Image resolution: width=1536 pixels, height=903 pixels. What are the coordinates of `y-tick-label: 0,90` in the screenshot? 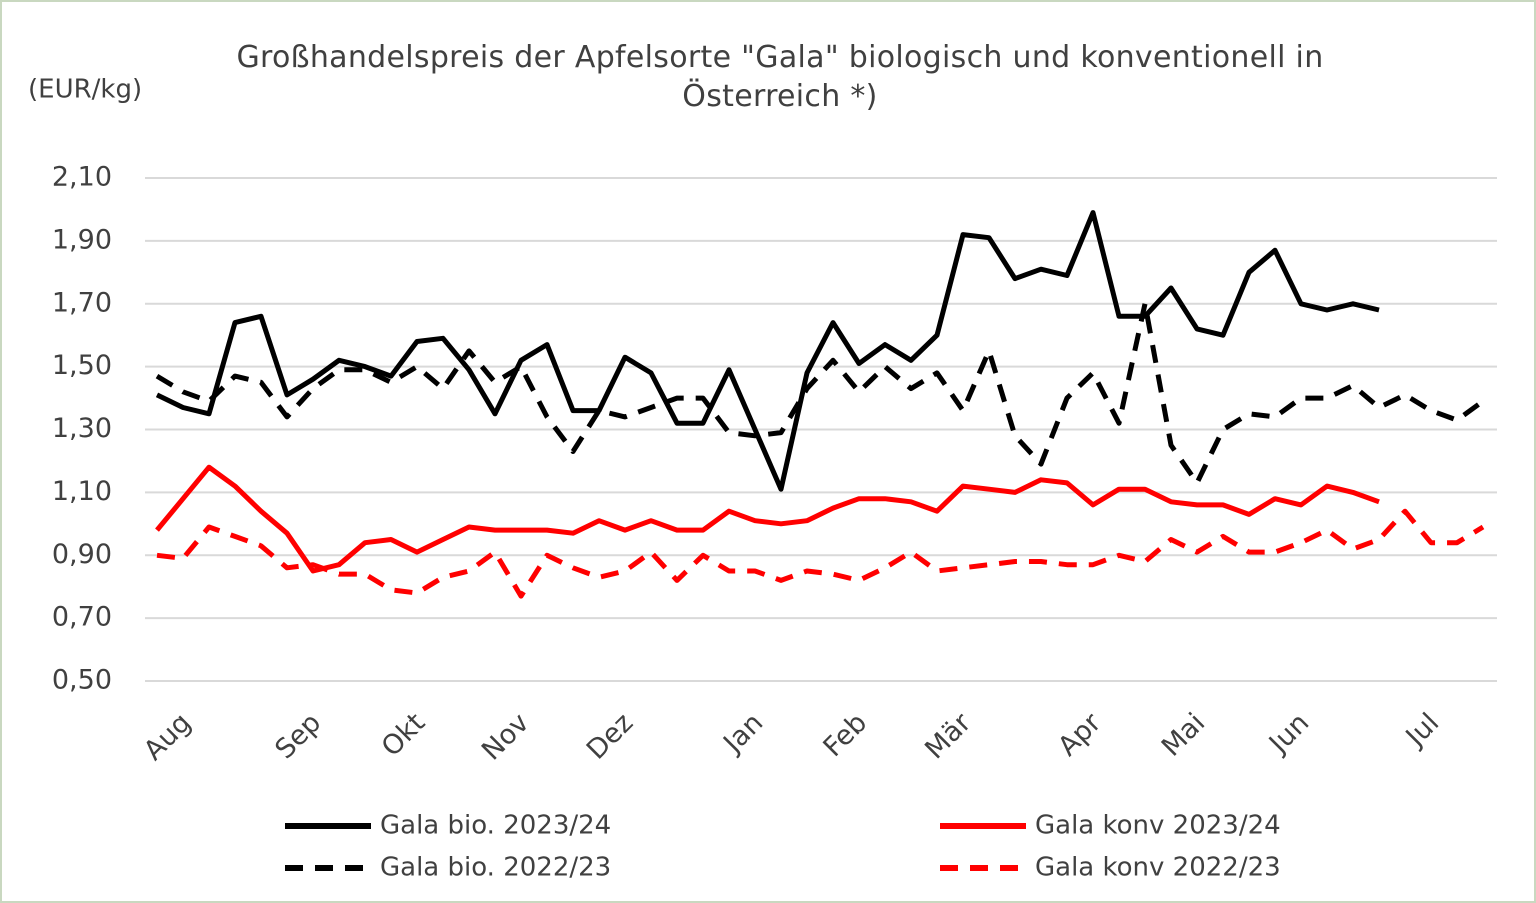 It's located at (82, 554).